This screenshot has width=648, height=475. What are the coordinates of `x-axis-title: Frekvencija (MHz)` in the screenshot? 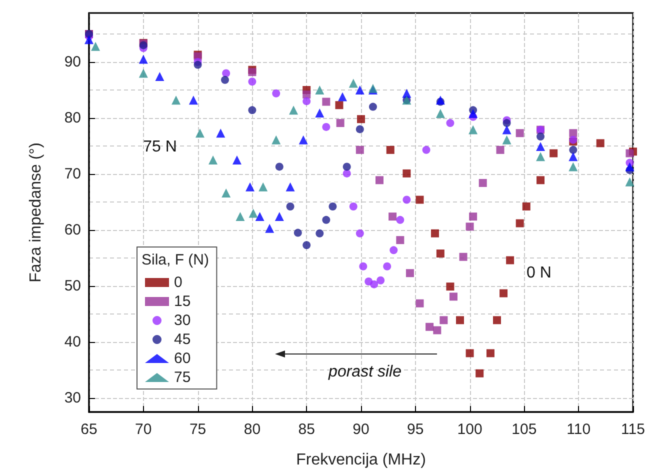 It's located at (361, 460).